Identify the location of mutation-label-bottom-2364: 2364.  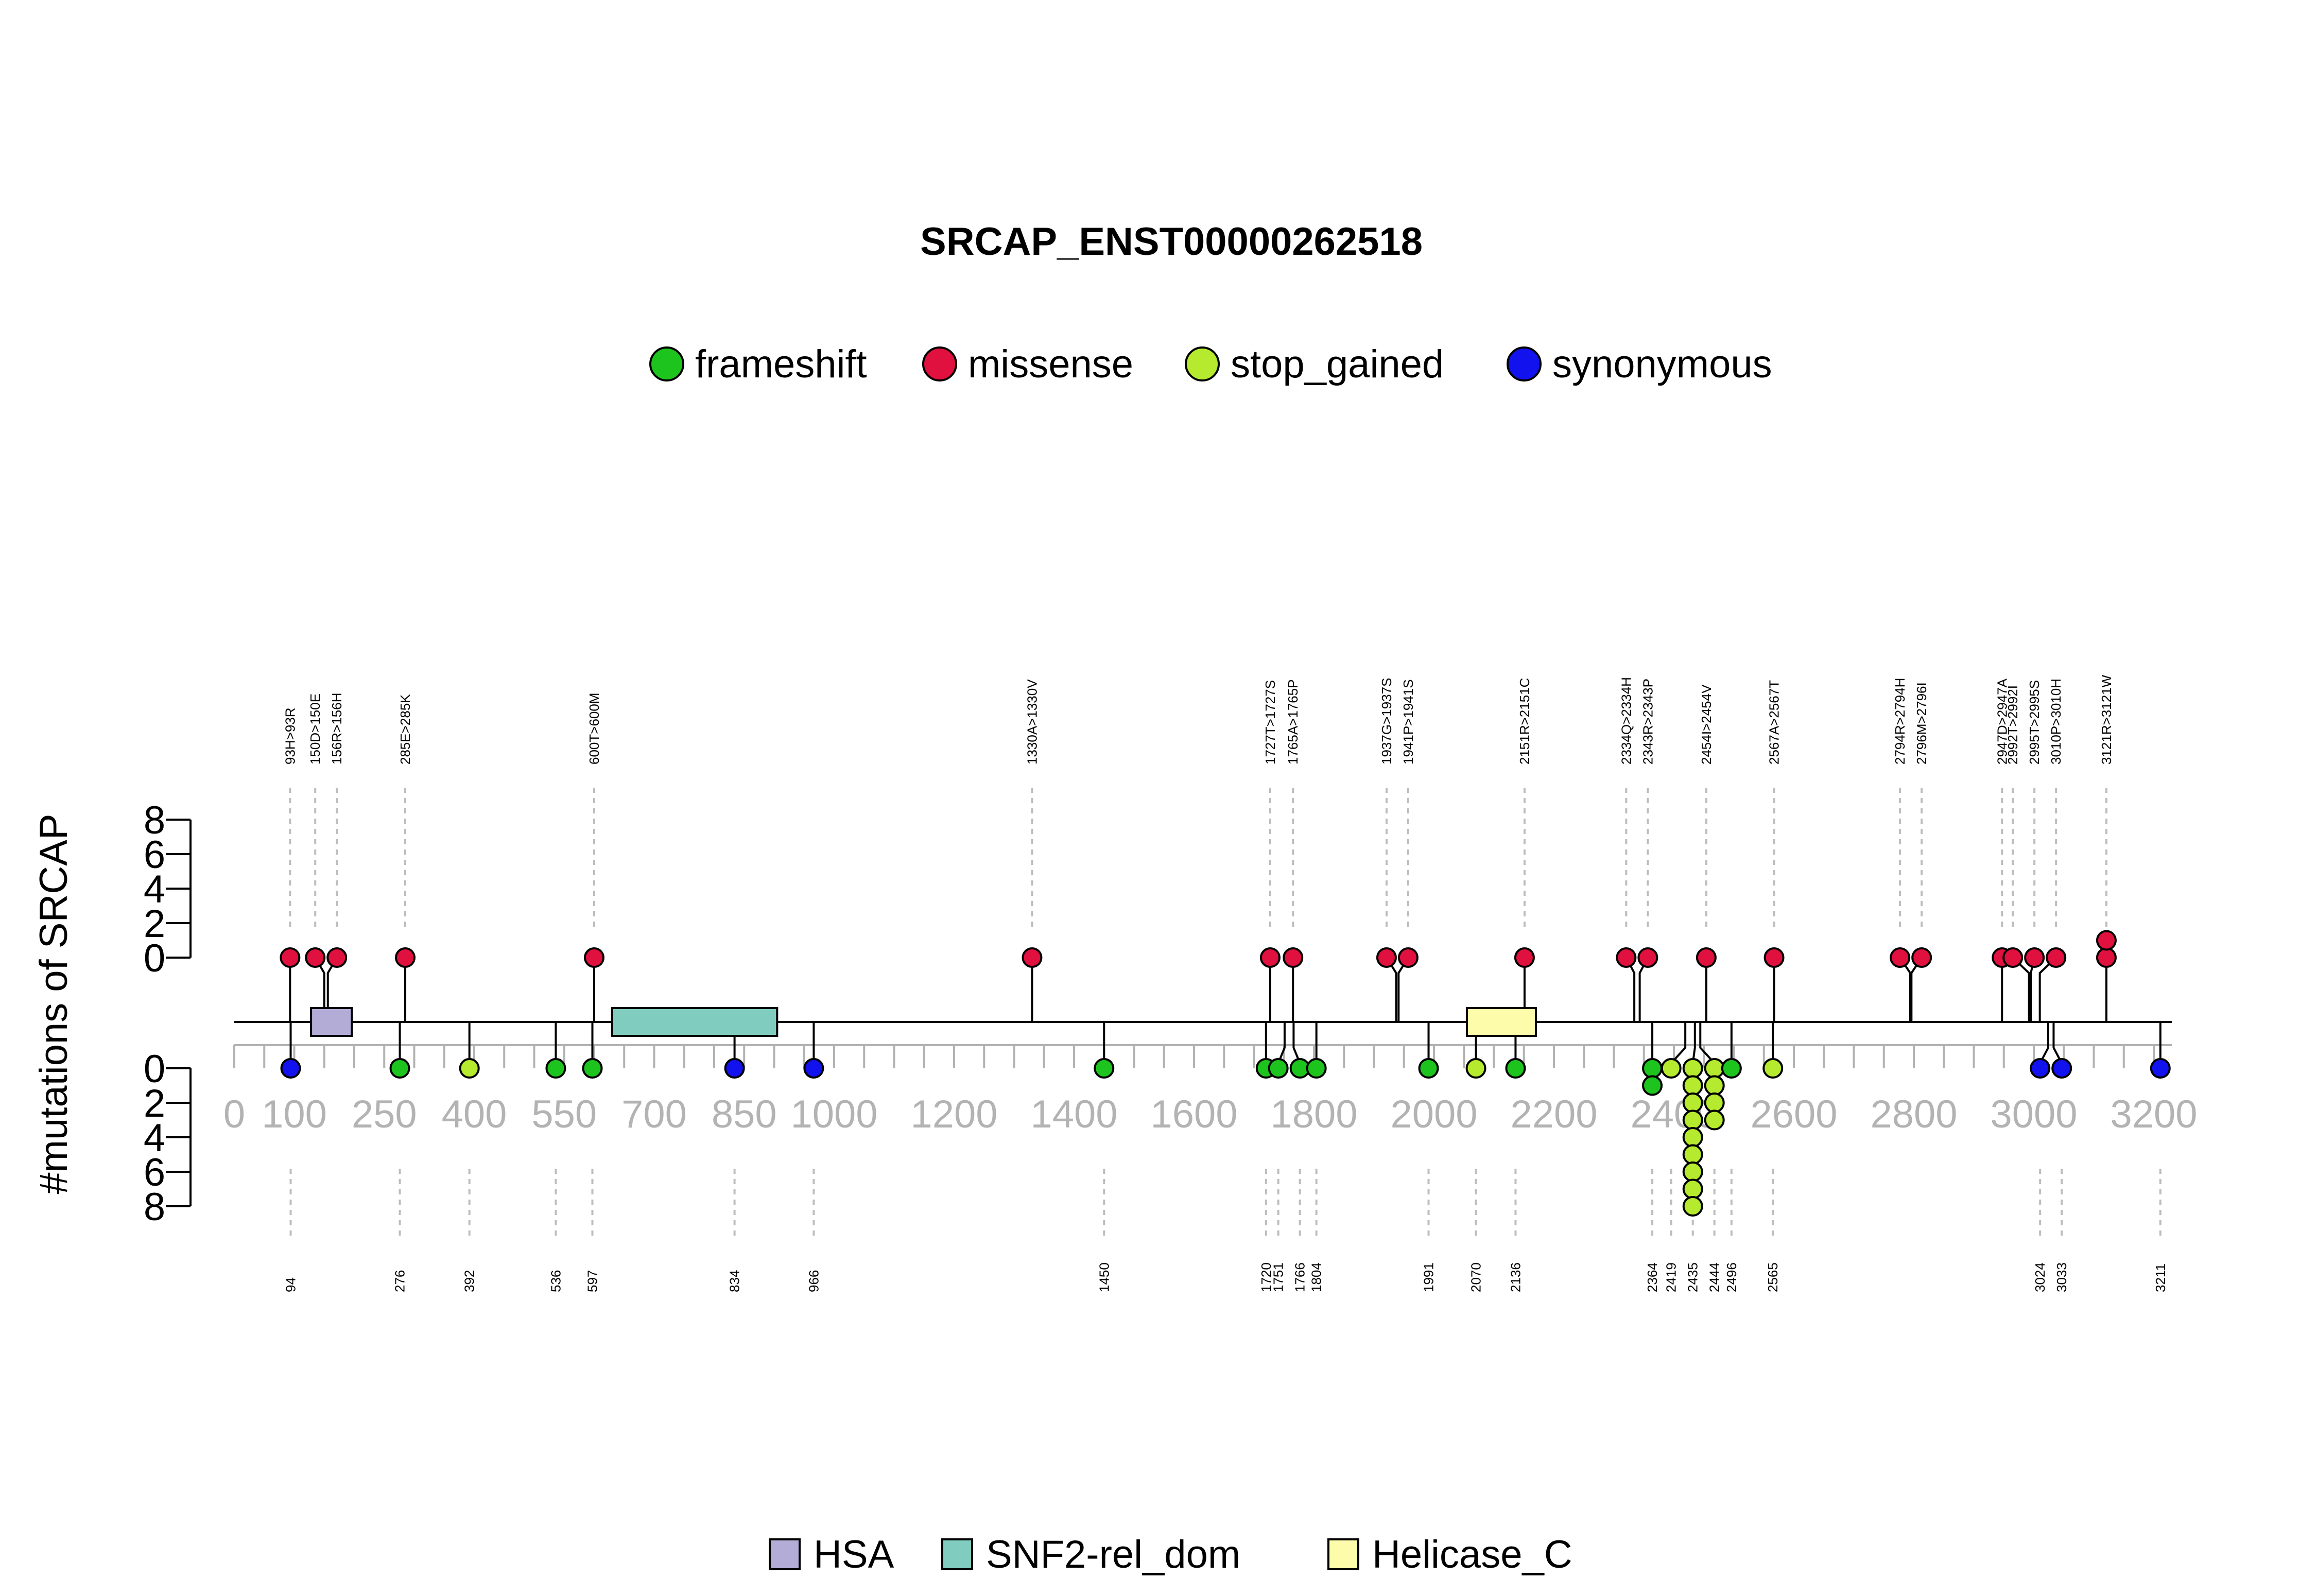
(1652, 1277).